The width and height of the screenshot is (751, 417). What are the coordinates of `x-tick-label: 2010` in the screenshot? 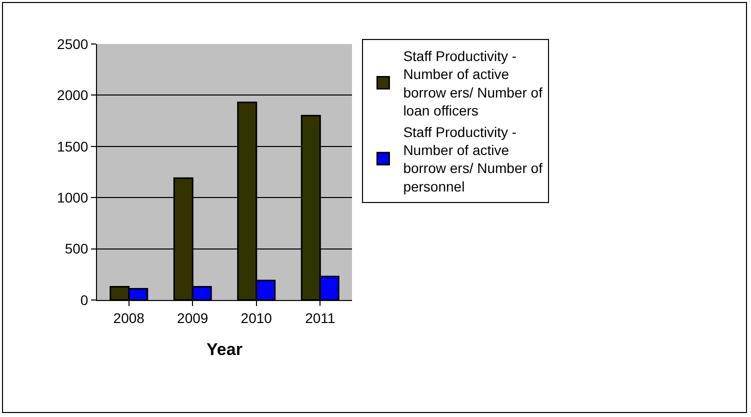 It's located at (256, 318).